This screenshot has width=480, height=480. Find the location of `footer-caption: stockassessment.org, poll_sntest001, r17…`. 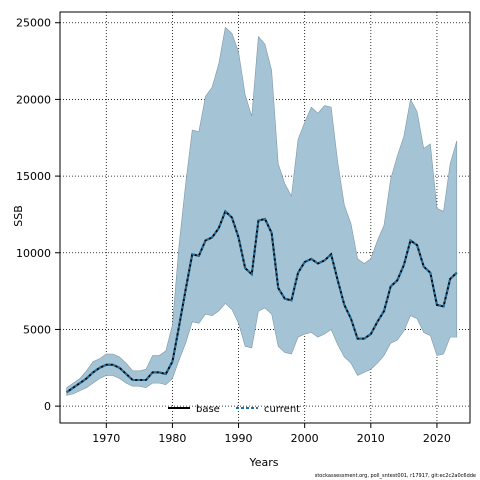

footer-caption: stockassessment.org, poll_sntest001, r17… is located at coordinates (395, 476).